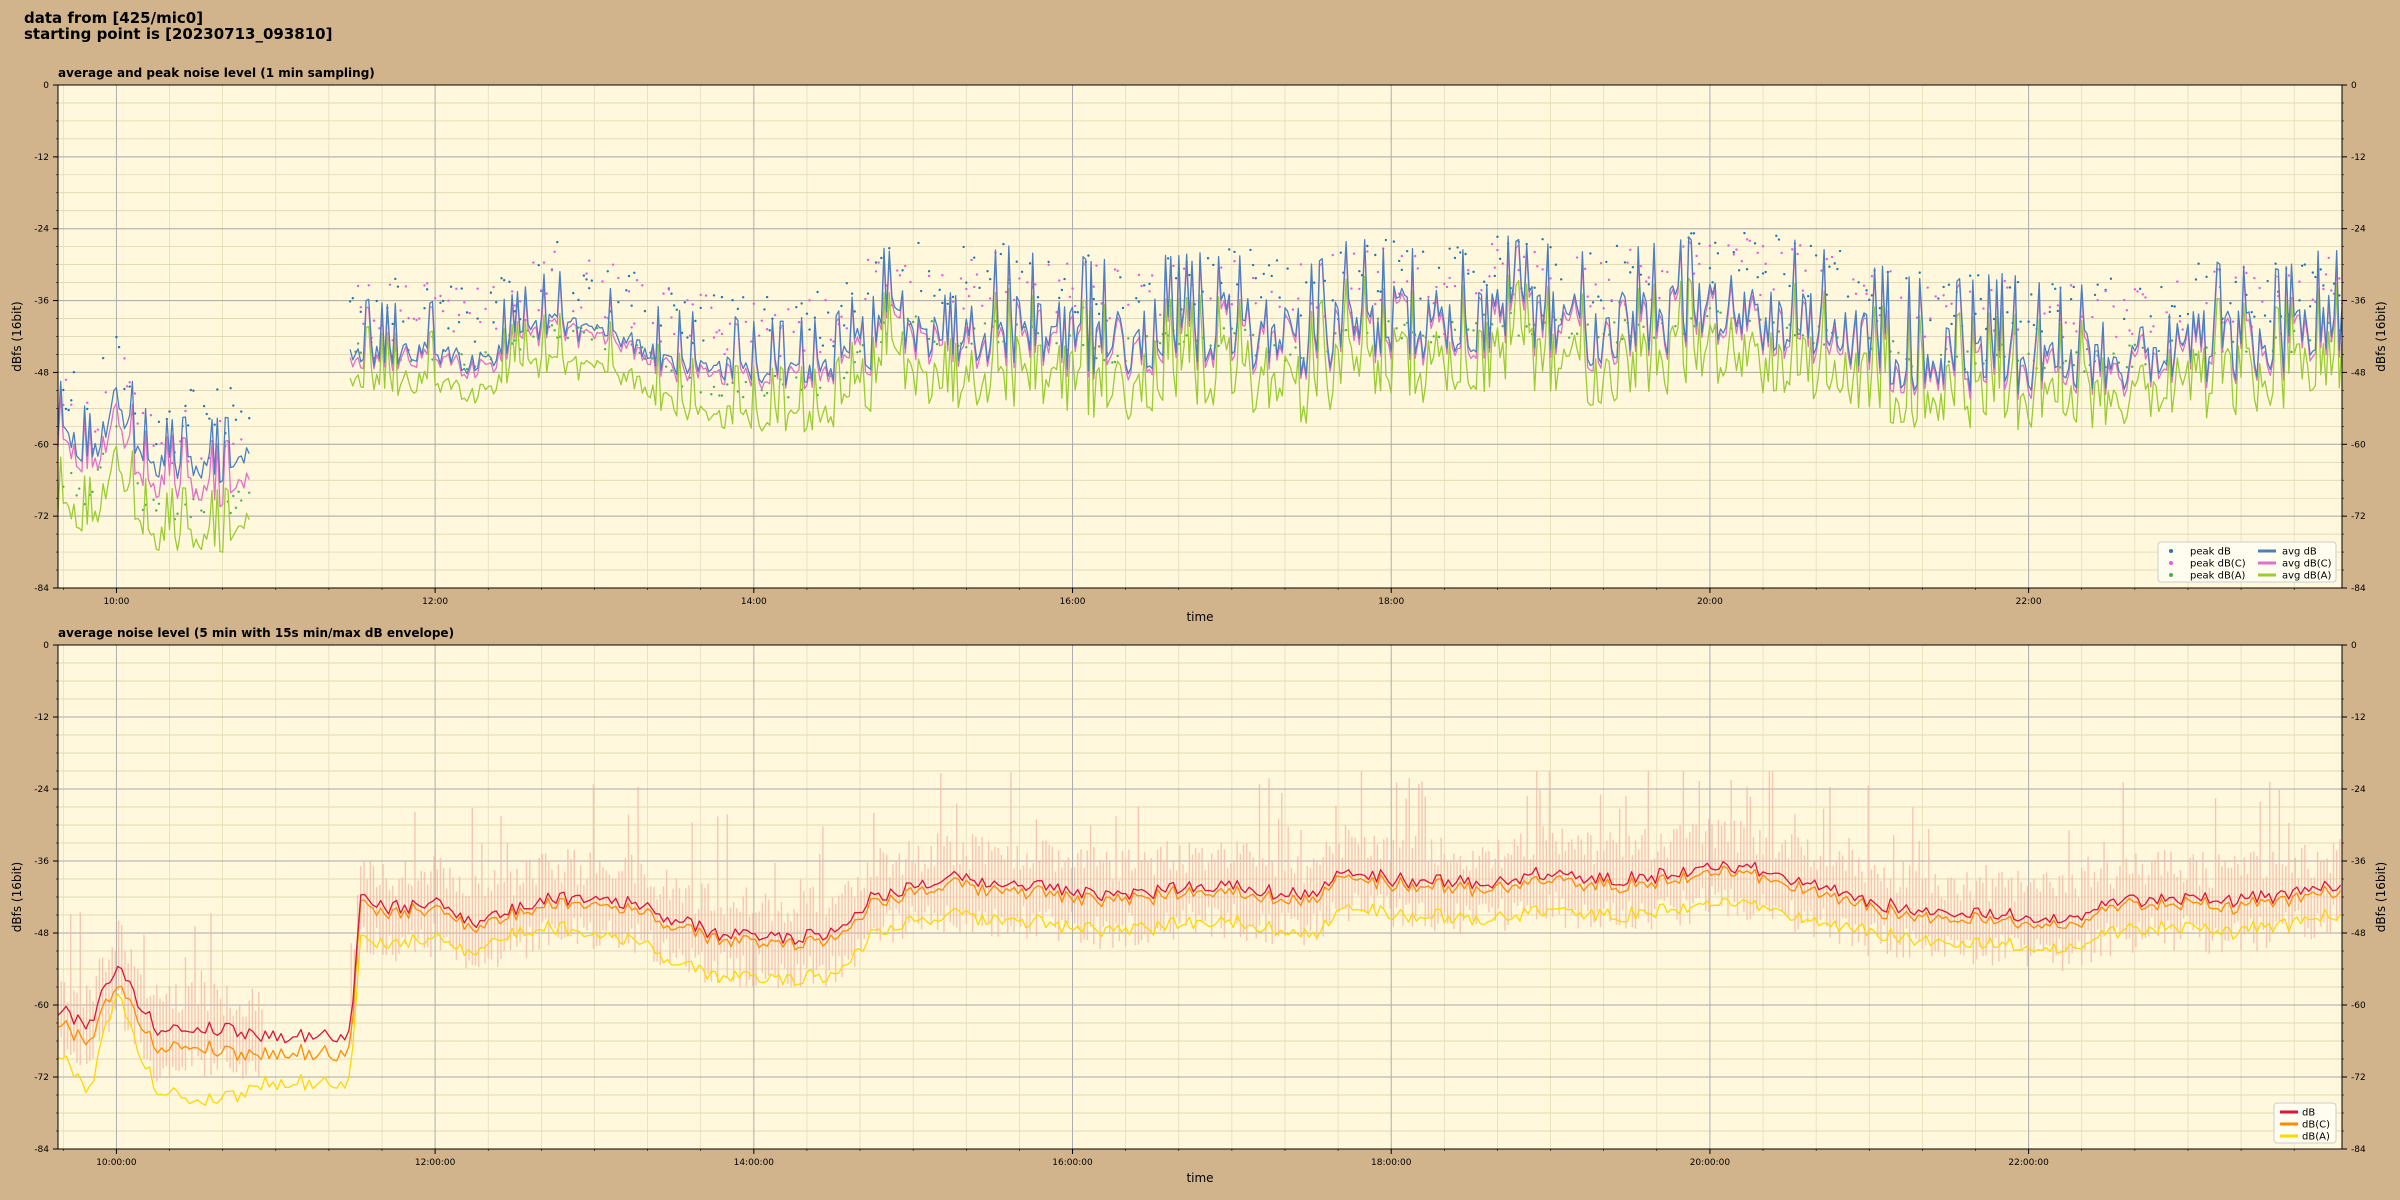 The width and height of the screenshot is (2400, 1200). Describe the element at coordinates (2381, 336) in the screenshot. I see `y-axis-label-right: dBfs (16bit)` at that location.